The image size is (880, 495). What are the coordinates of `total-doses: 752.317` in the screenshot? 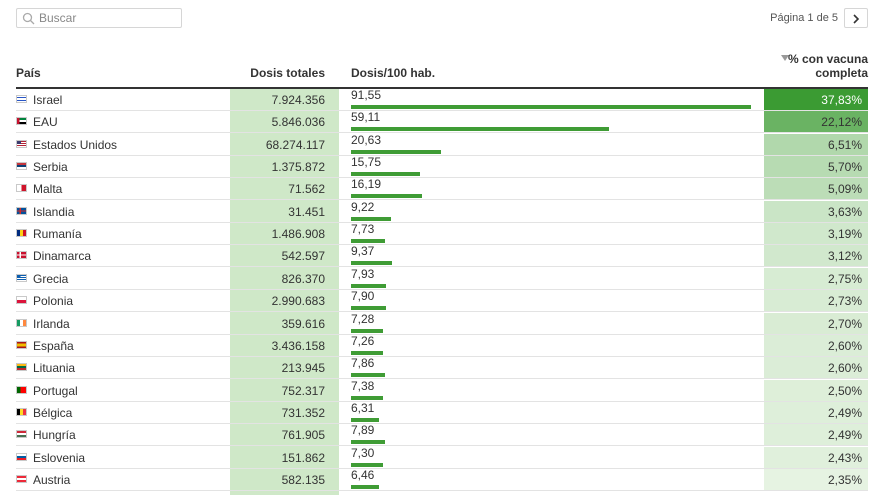 It's located at (303, 390).